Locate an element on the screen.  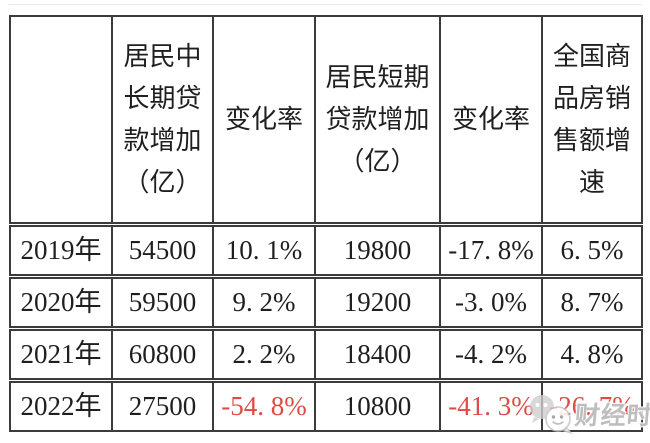
table-row-2019: 2019年 54500 10. 1% 19800 -17. 8% 6. 5% is located at coordinates (326, 250).